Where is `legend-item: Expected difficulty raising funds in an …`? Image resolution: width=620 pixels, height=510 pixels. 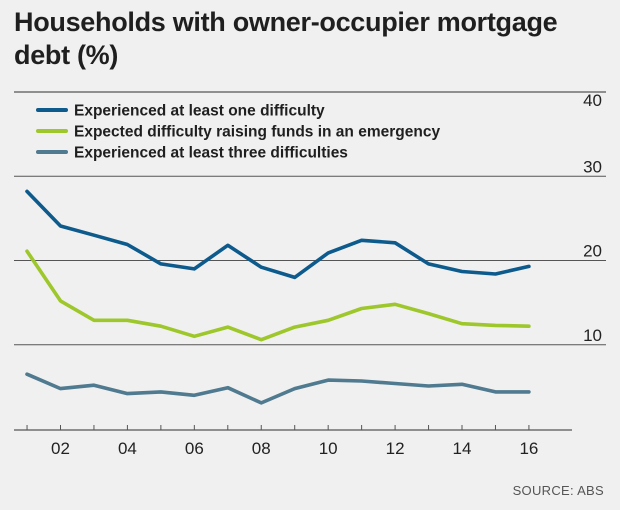
legend-item: Expected difficulty raising funds in an … is located at coordinates (238, 132).